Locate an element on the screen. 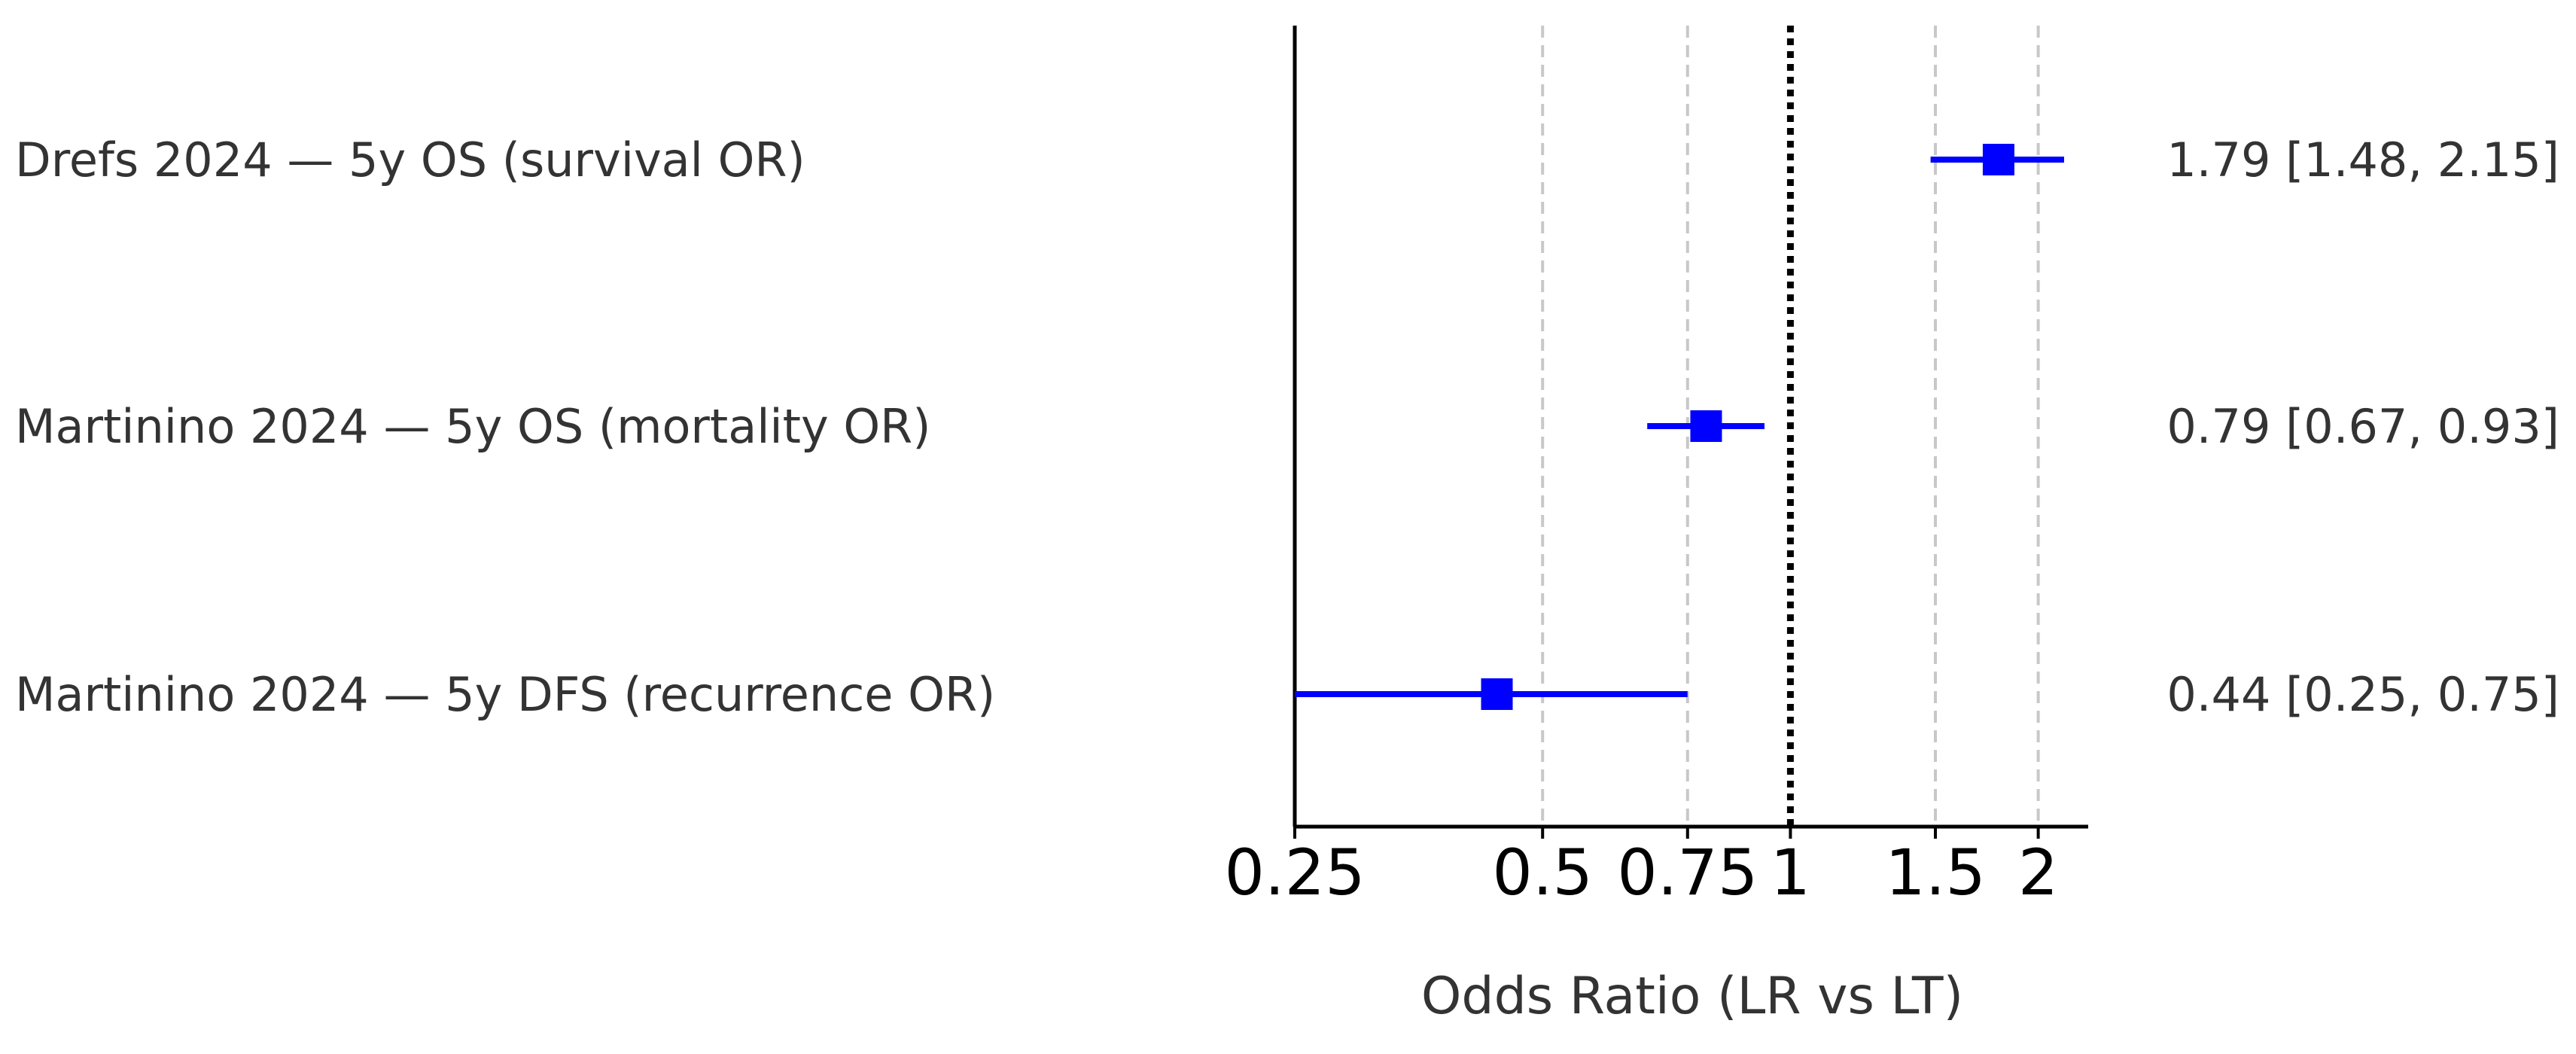 Image resolution: width=2576 pixels, height=1054 pixels. ci-value-label: 1.79 [1.48, 2.15] is located at coordinates (2362, 160).